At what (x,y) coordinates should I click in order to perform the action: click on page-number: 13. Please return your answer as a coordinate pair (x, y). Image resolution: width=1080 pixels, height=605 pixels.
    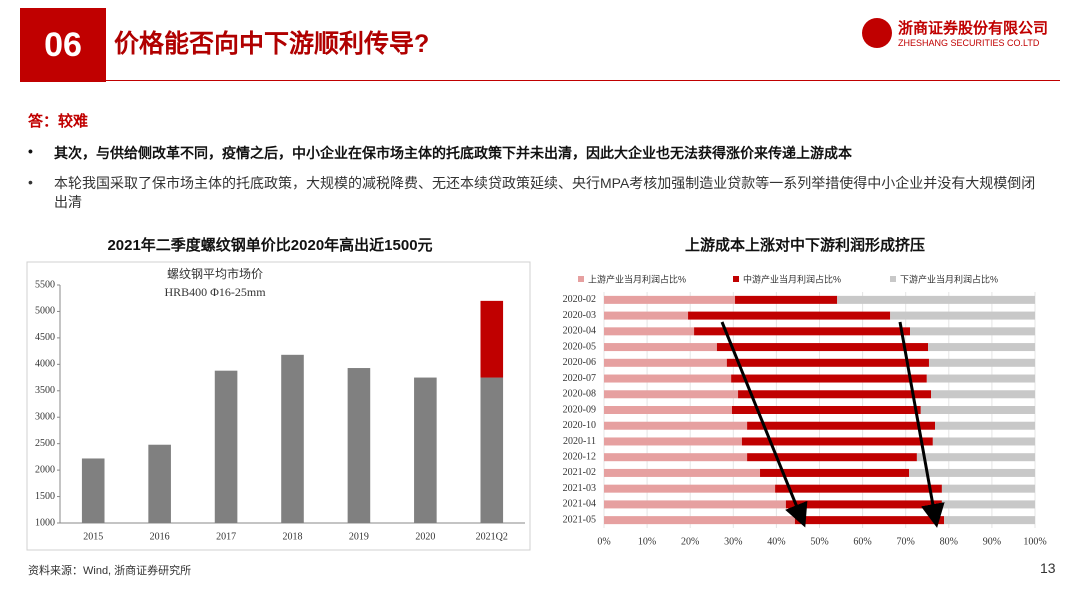
    Looking at the image, I should click on (1048, 568).